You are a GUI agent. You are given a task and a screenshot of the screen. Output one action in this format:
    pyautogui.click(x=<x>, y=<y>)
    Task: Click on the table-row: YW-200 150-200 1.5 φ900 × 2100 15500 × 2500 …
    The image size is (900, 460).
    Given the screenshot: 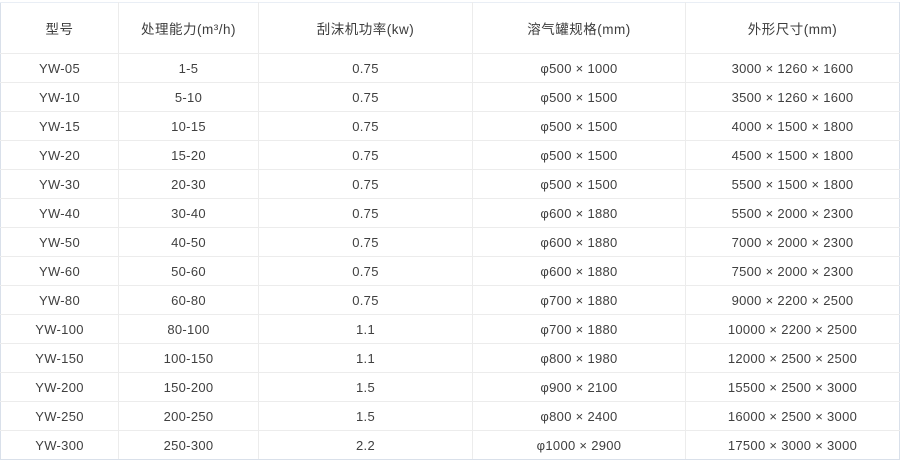 What is the action you would take?
    pyautogui.click(x=450, y=387)
    